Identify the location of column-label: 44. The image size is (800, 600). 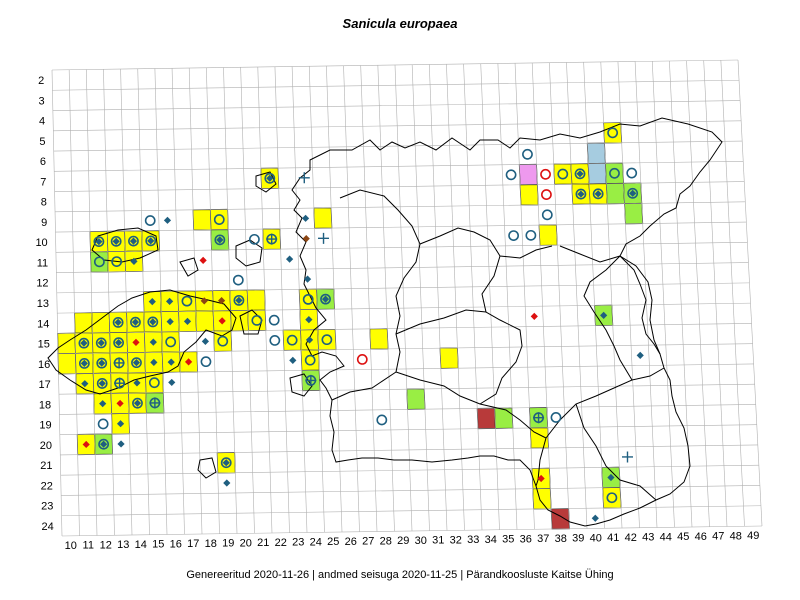
(666, 537).